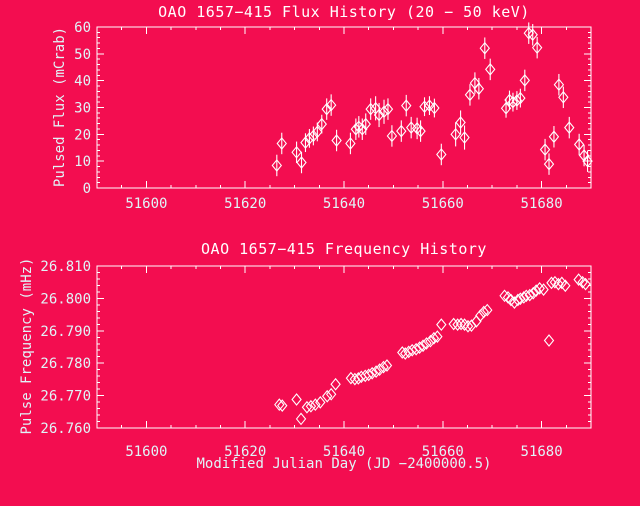 The height and width of the screenshot is (506, 640). What do you see at coordinates (65, 299) in the screenshot?
I see `y-tick-label: 26.800` at bounding box center [65, 299].